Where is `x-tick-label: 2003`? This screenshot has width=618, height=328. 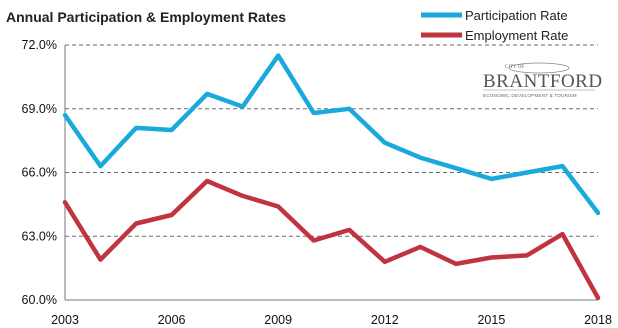 x-tick-label: 2003 is located at coordinates (65, 320).